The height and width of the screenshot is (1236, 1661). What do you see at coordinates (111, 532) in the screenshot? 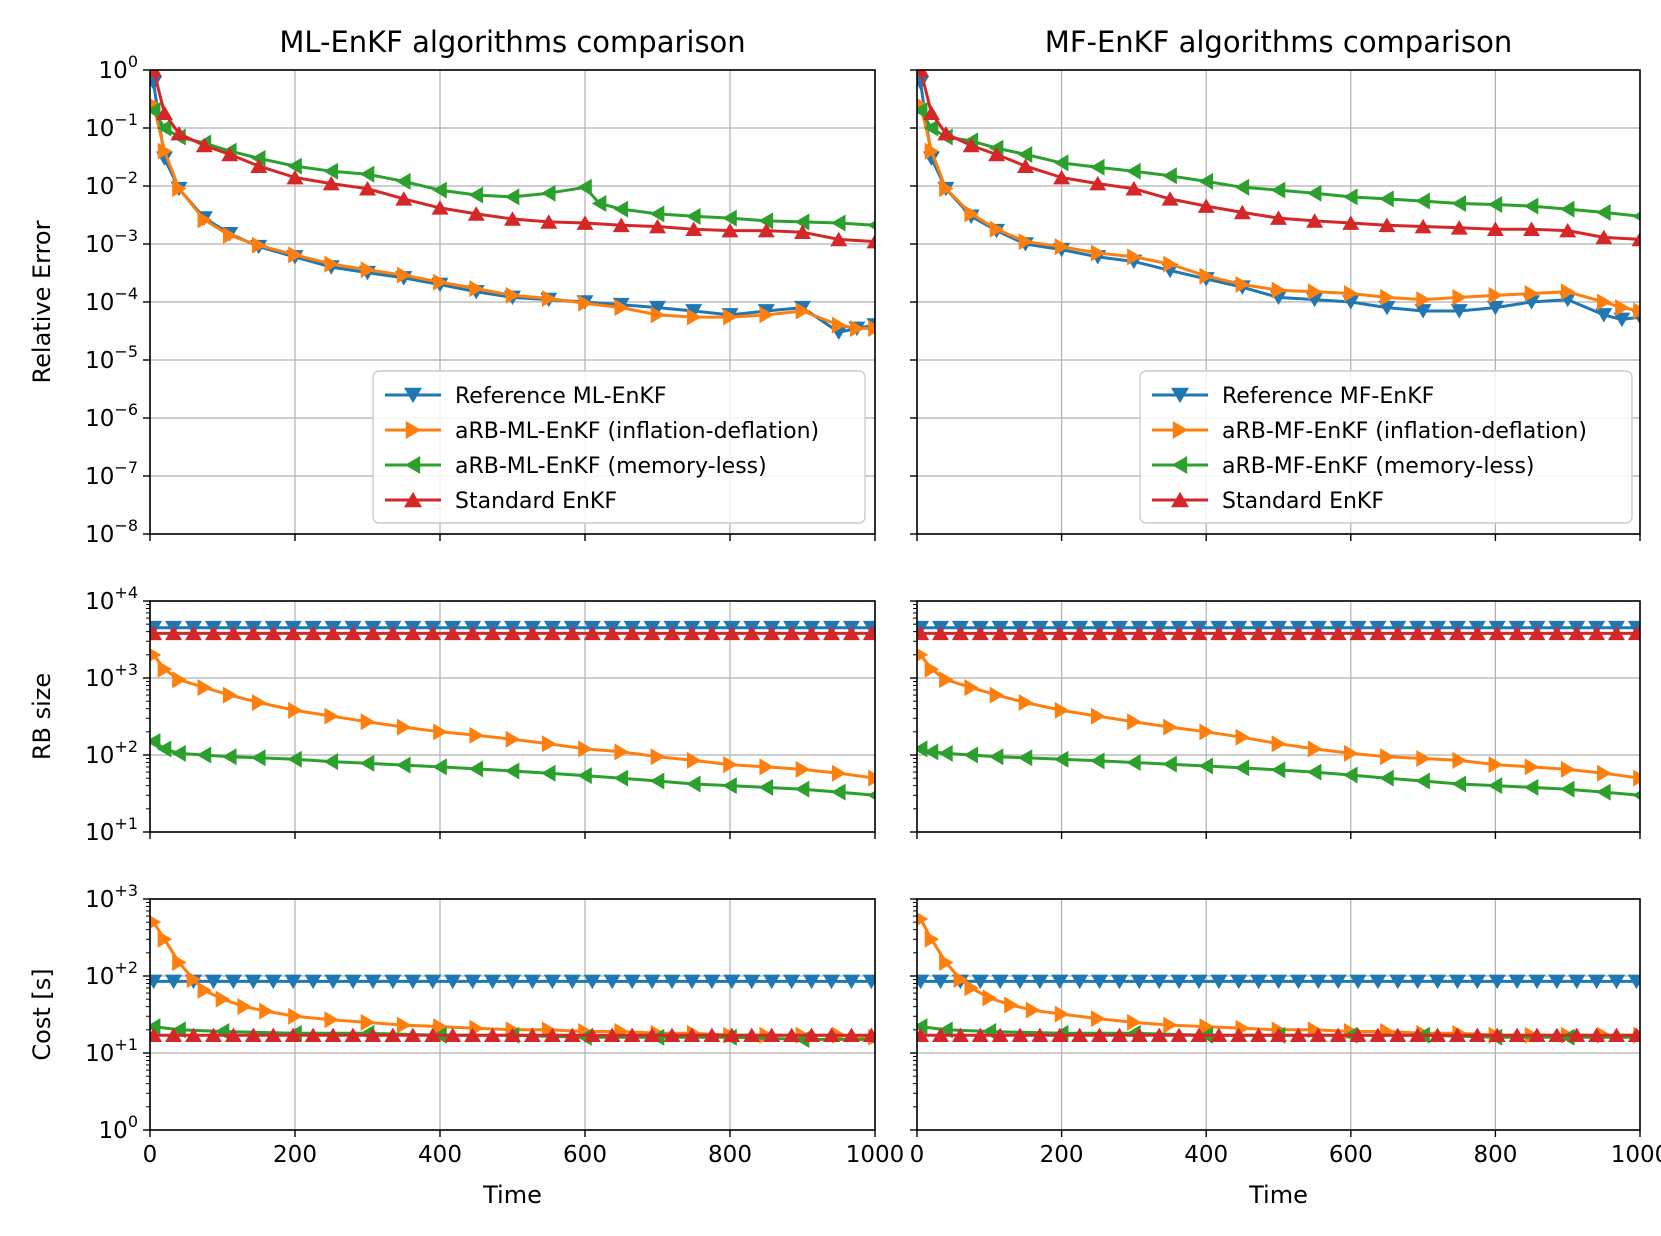
I see `y-tick-label: 10−8` at bounding box center [111, 532].